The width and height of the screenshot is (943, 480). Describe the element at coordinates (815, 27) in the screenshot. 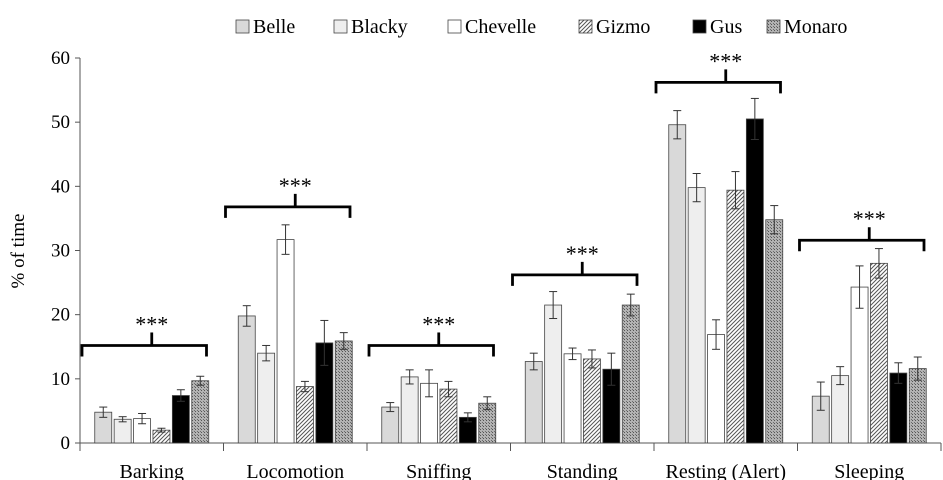

I see `legend-label: Monaro` at that location.